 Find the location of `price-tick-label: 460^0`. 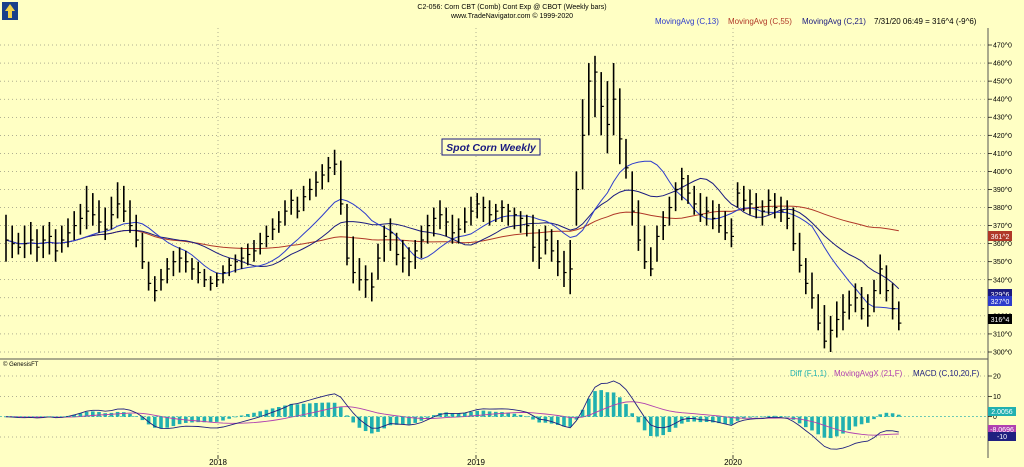

price-tick-label: 460^0 is located at coordinates (1002, 64).